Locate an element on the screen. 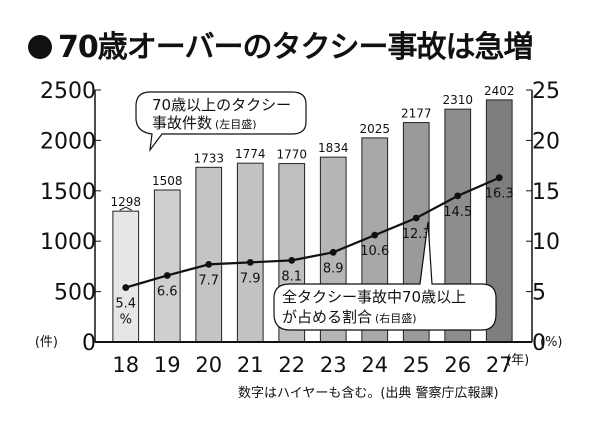  bar-series-callout: 70歳以上のタクシー 事故件数 (左目盛) is located at coordinates (221, 122).